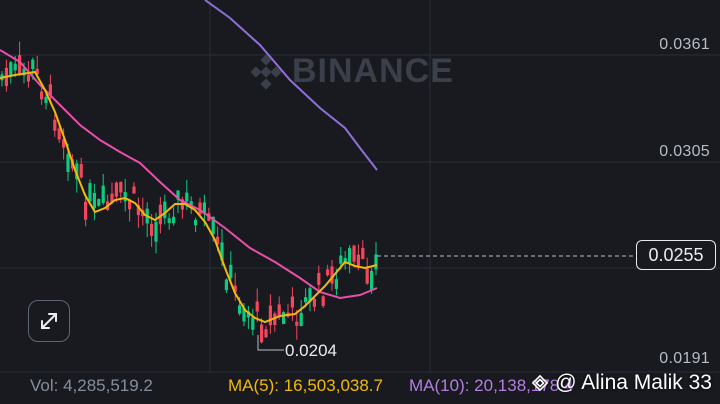 The height and width of the screenshot is (404, 720). Describe the element at coordinates (91, 385) in the screenshot. I see `volume-text: Vol: 4,285,519.2` at that location.